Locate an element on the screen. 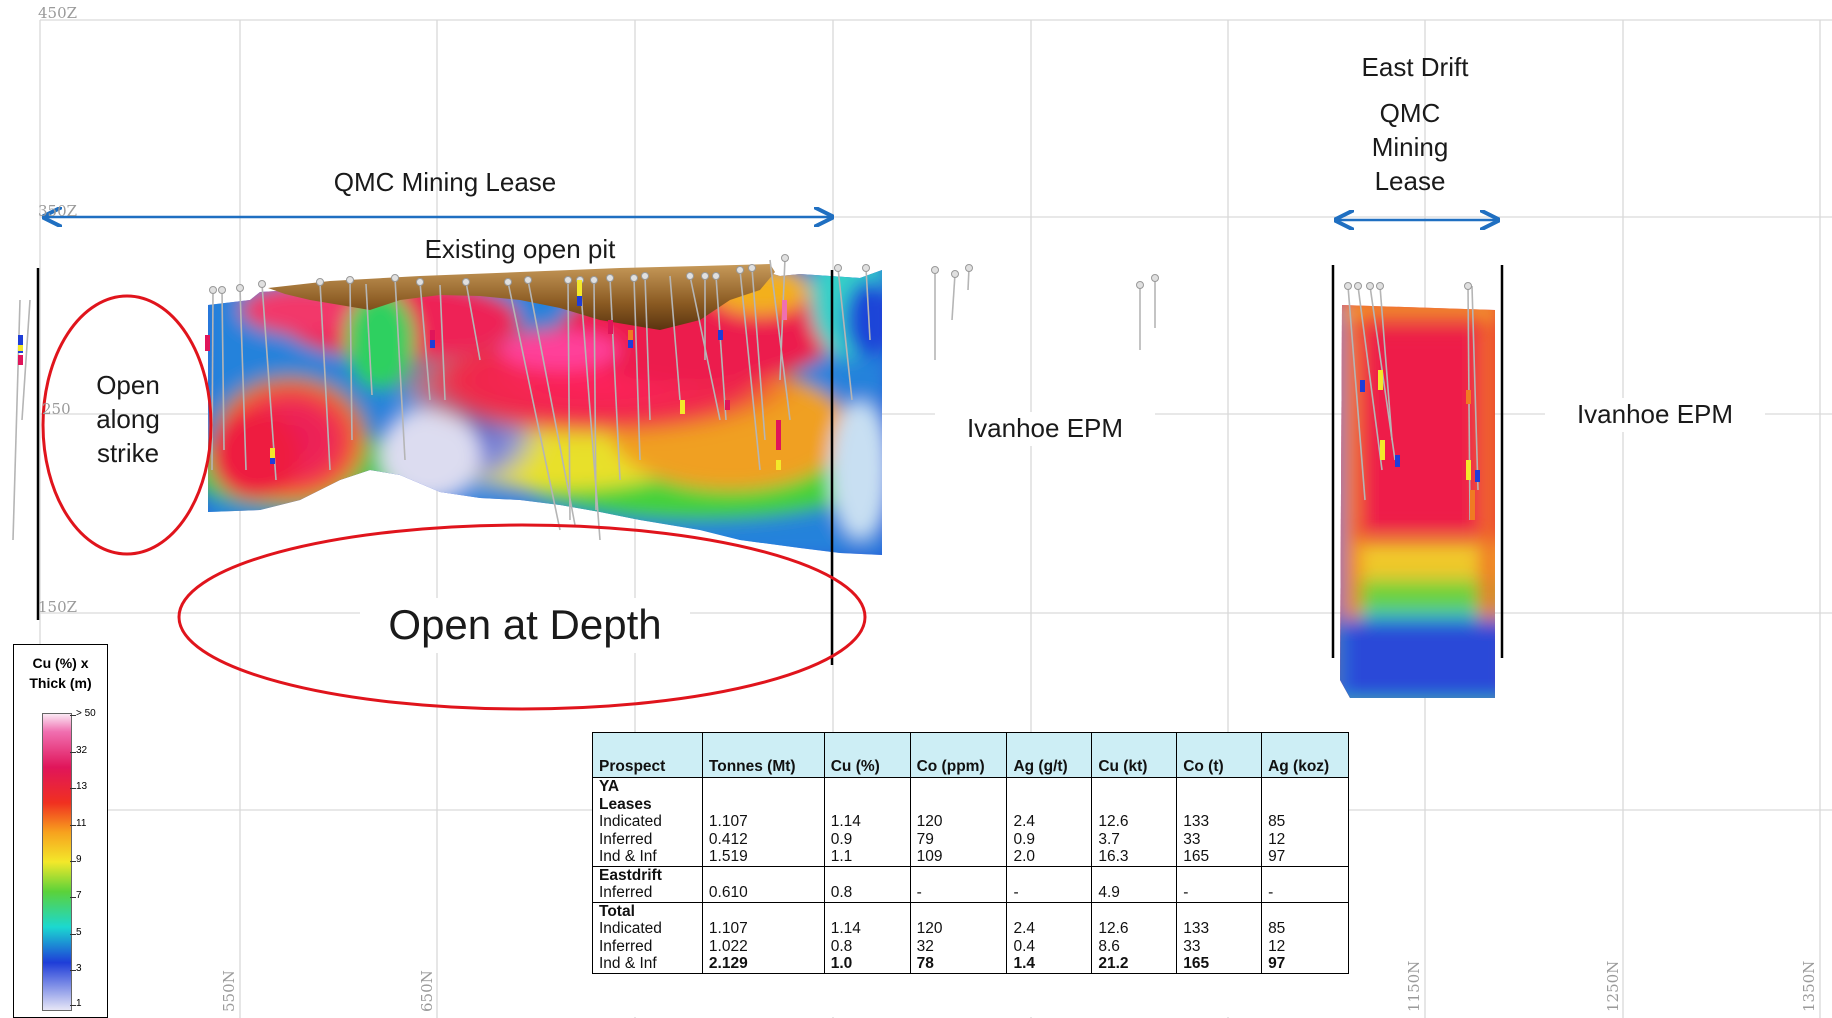 Image resolution: width=1832 pixels, height=1018 pixels. cell: 12.6 is located at coordinates (1134, 929).